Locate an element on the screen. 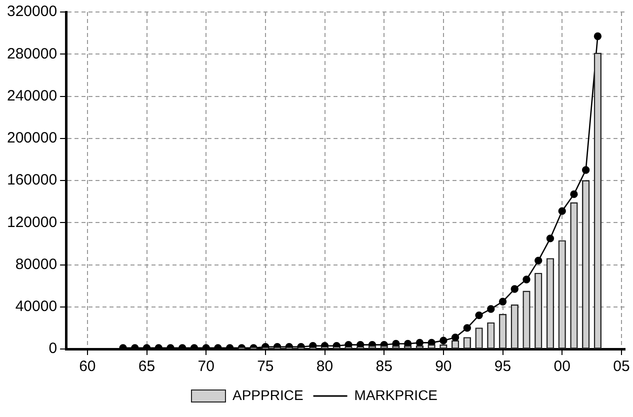 This screenshot has height=417, width=633. y-tick-label: 200000 is located at coordinates (32, 138).